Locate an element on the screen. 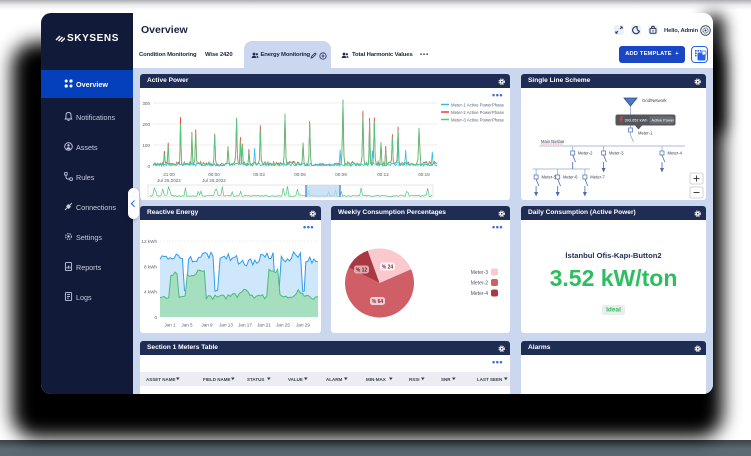  svg-text: Meter-1 Active PowerPhase is located at coordinates (478, 105).